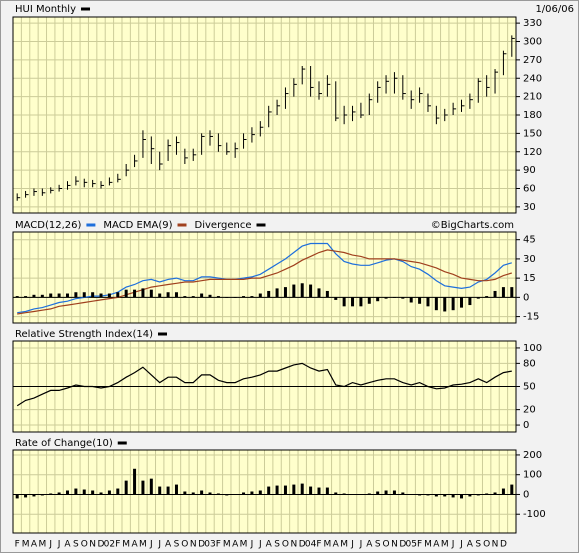 Image resolution: width=579 pixels, height=553 pixels. I want to click on x-tick-label: N, so click(495, 545).